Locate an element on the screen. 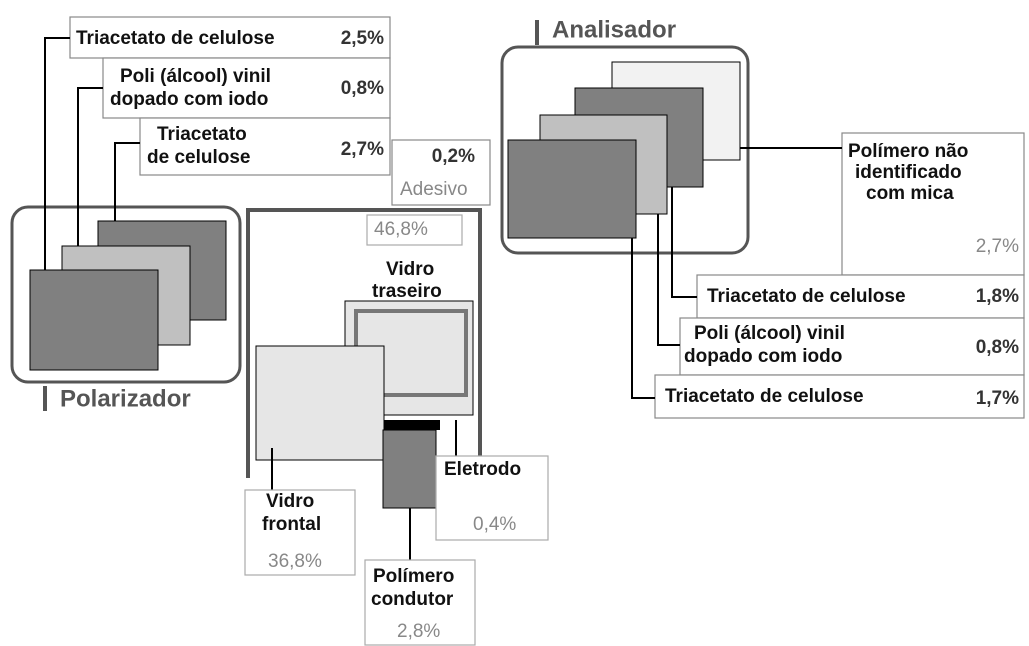 The image size is (1029, 646). electrode is located at coordinates (412, 425).